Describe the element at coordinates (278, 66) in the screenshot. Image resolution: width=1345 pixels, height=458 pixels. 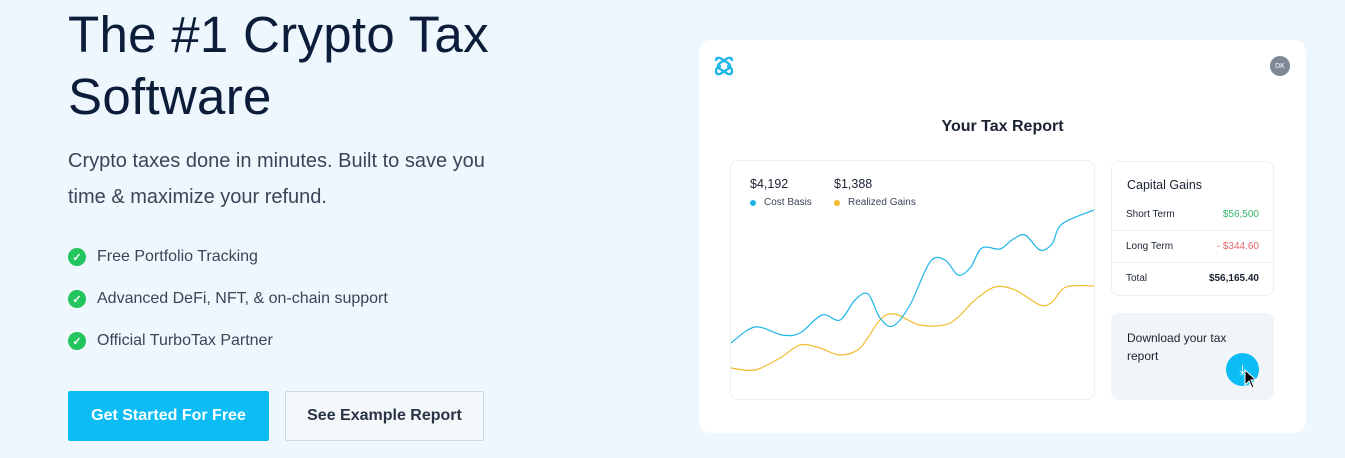
I see `hero-title: The #1 Crypto Tax Software` at that location.